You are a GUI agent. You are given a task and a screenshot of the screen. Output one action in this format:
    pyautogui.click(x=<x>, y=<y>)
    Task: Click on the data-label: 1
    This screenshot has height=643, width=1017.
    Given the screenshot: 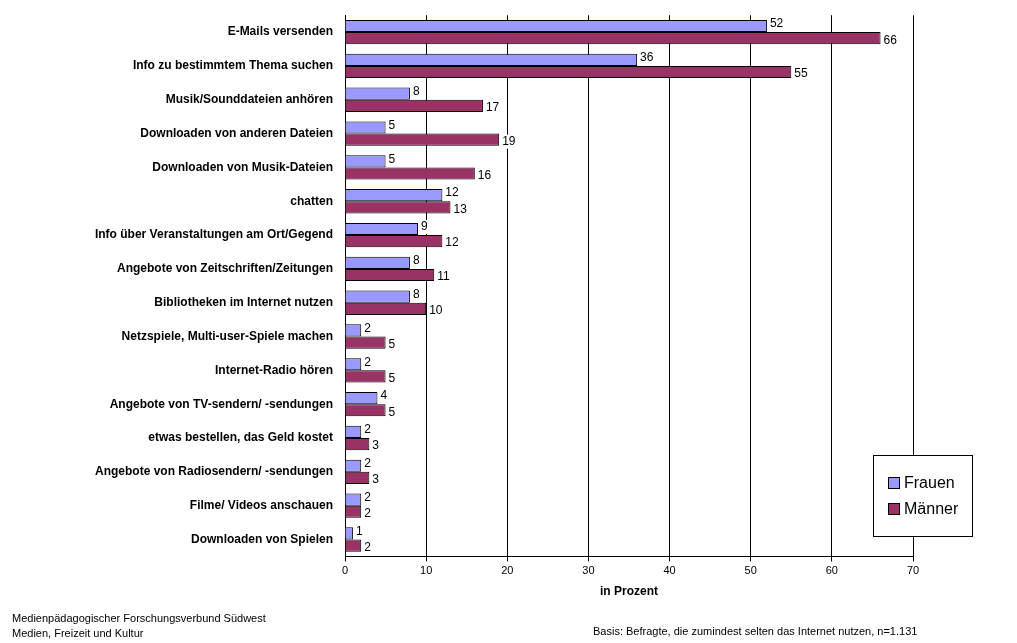 What is the action you would take?
    pyautogui.click(x=360, y=530)
    